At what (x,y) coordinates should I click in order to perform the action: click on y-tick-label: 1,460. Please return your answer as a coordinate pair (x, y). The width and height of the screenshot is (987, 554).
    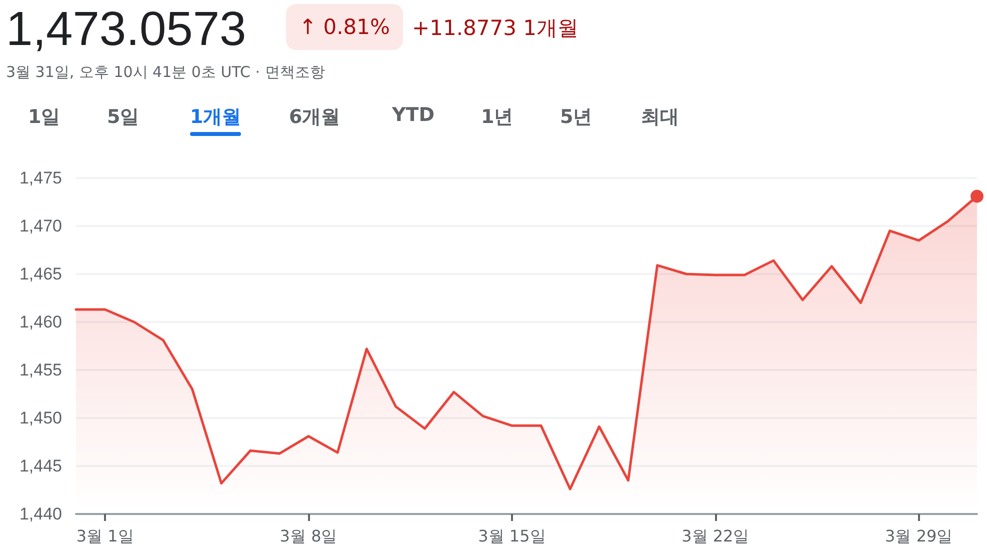
    Looking at the image, I should click on (40, 322).